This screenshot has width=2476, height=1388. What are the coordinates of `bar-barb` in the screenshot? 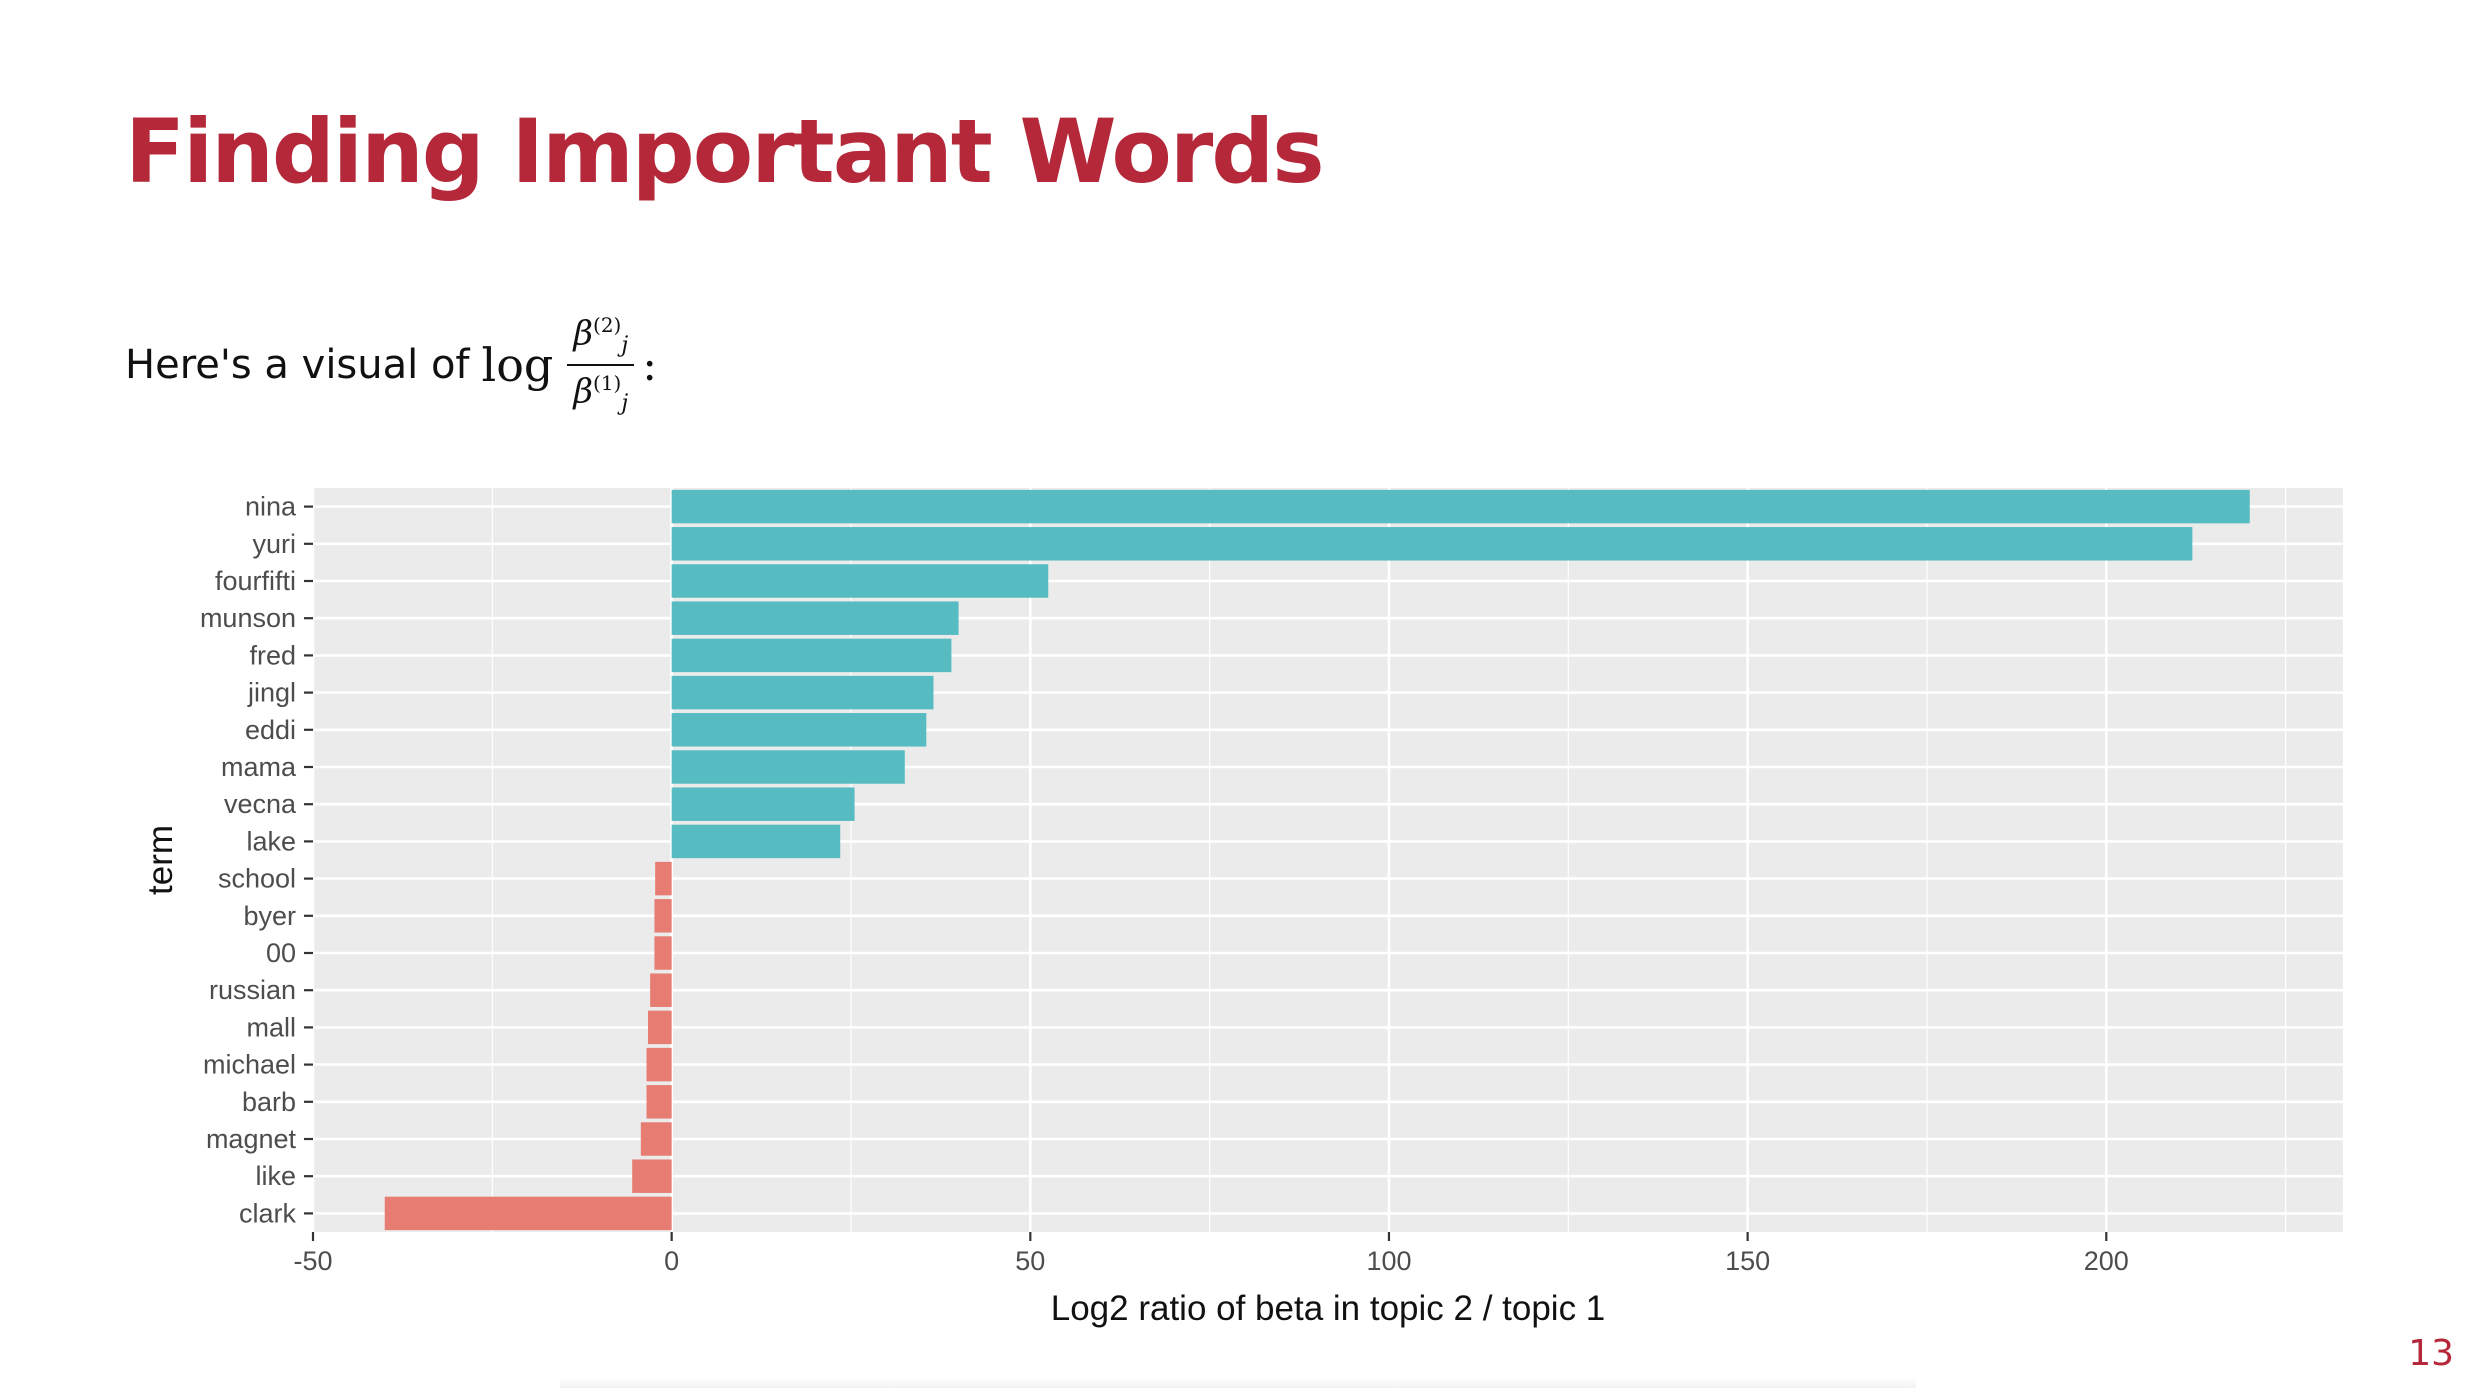 It's located at (659, 1102).